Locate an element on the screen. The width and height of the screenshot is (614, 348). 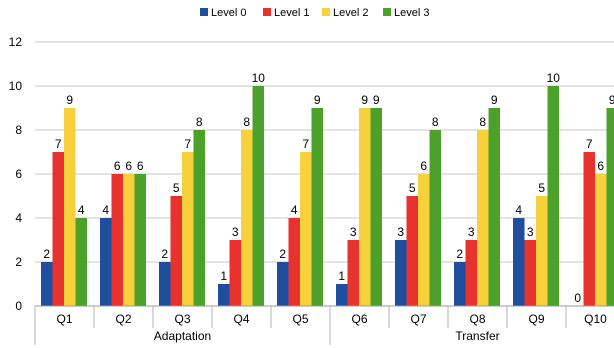
x-category-label: Q3 is located at coordinates (182, 319).